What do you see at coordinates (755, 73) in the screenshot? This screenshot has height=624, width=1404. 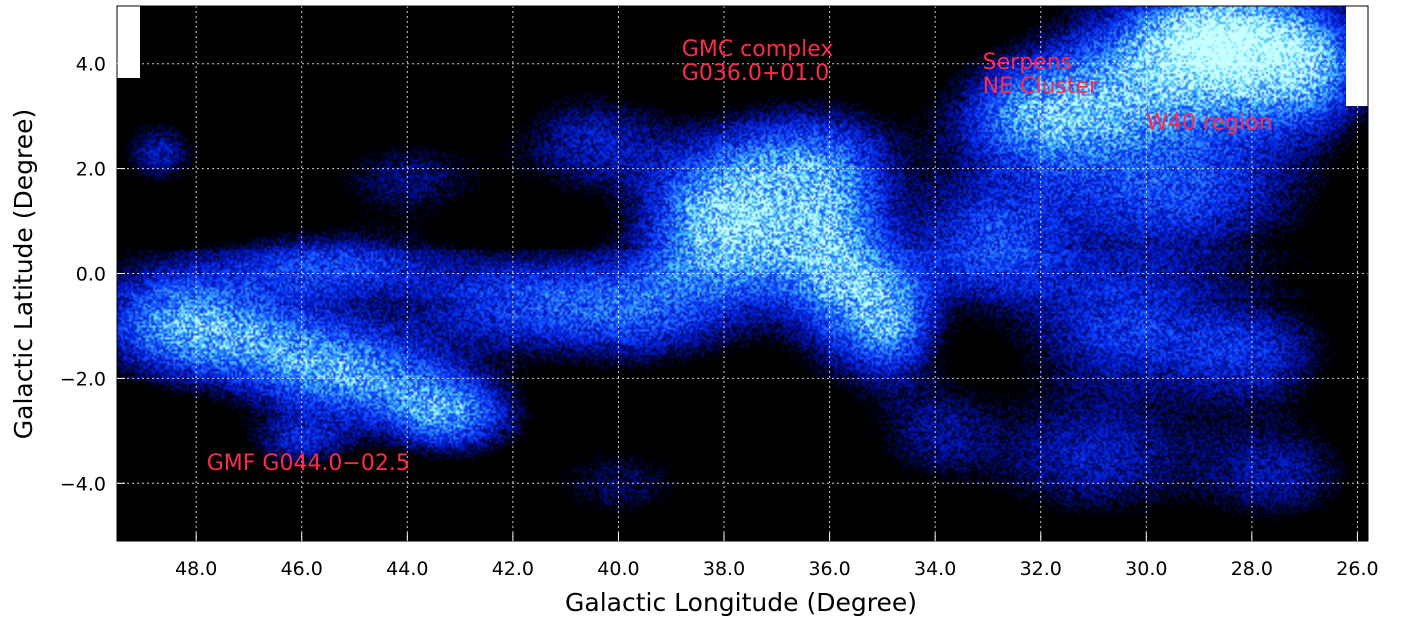 I see `region-annotation: G036.0+01.0` at bounding box center [755, 73].